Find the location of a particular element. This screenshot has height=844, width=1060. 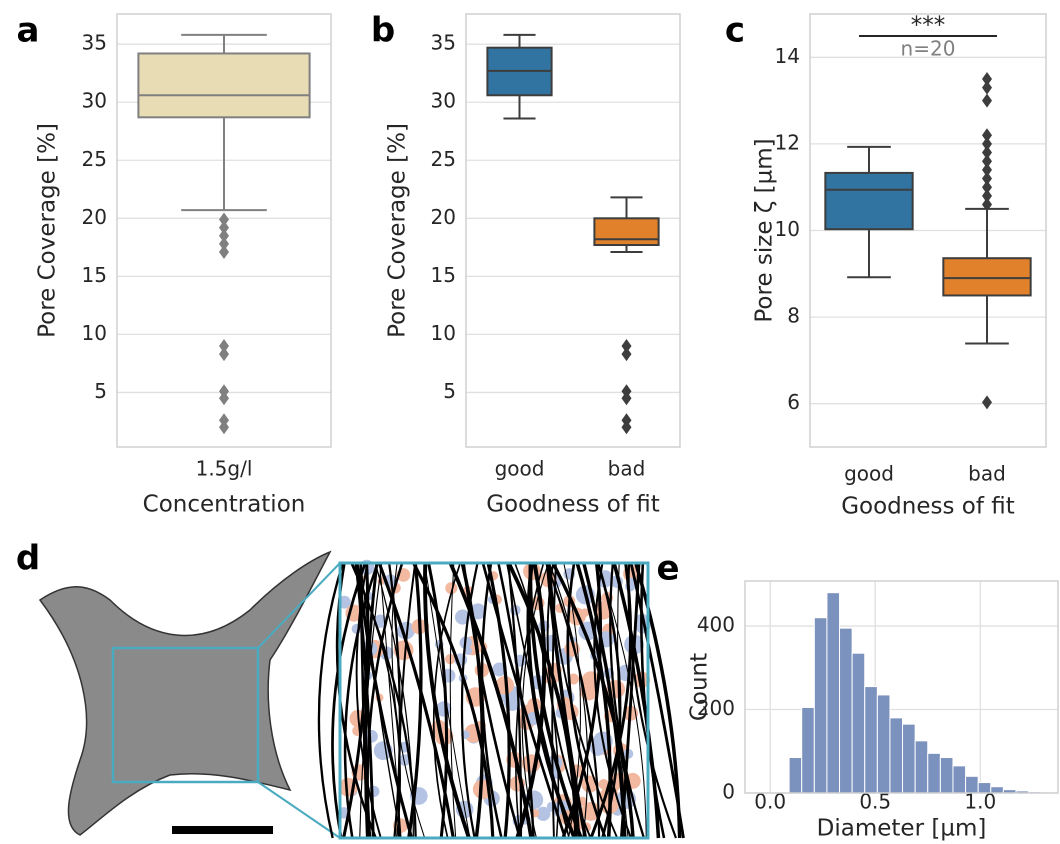

y-tick-label: 25 is located at coordinates (94, 159).